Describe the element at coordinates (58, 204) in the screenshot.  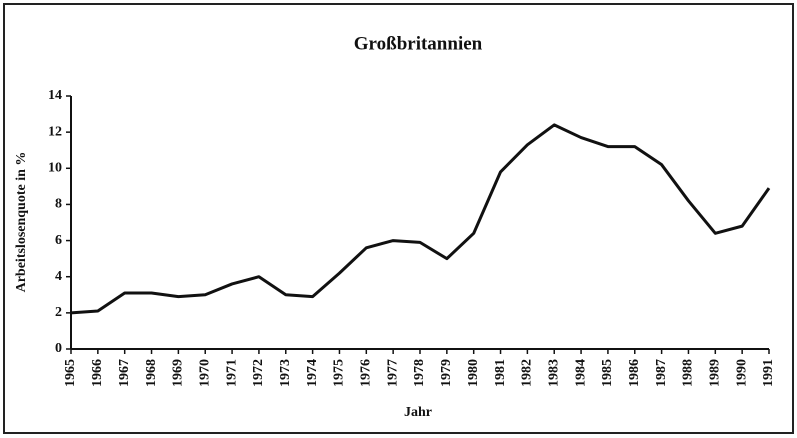
I see `y-tick-label: 8` at that location.